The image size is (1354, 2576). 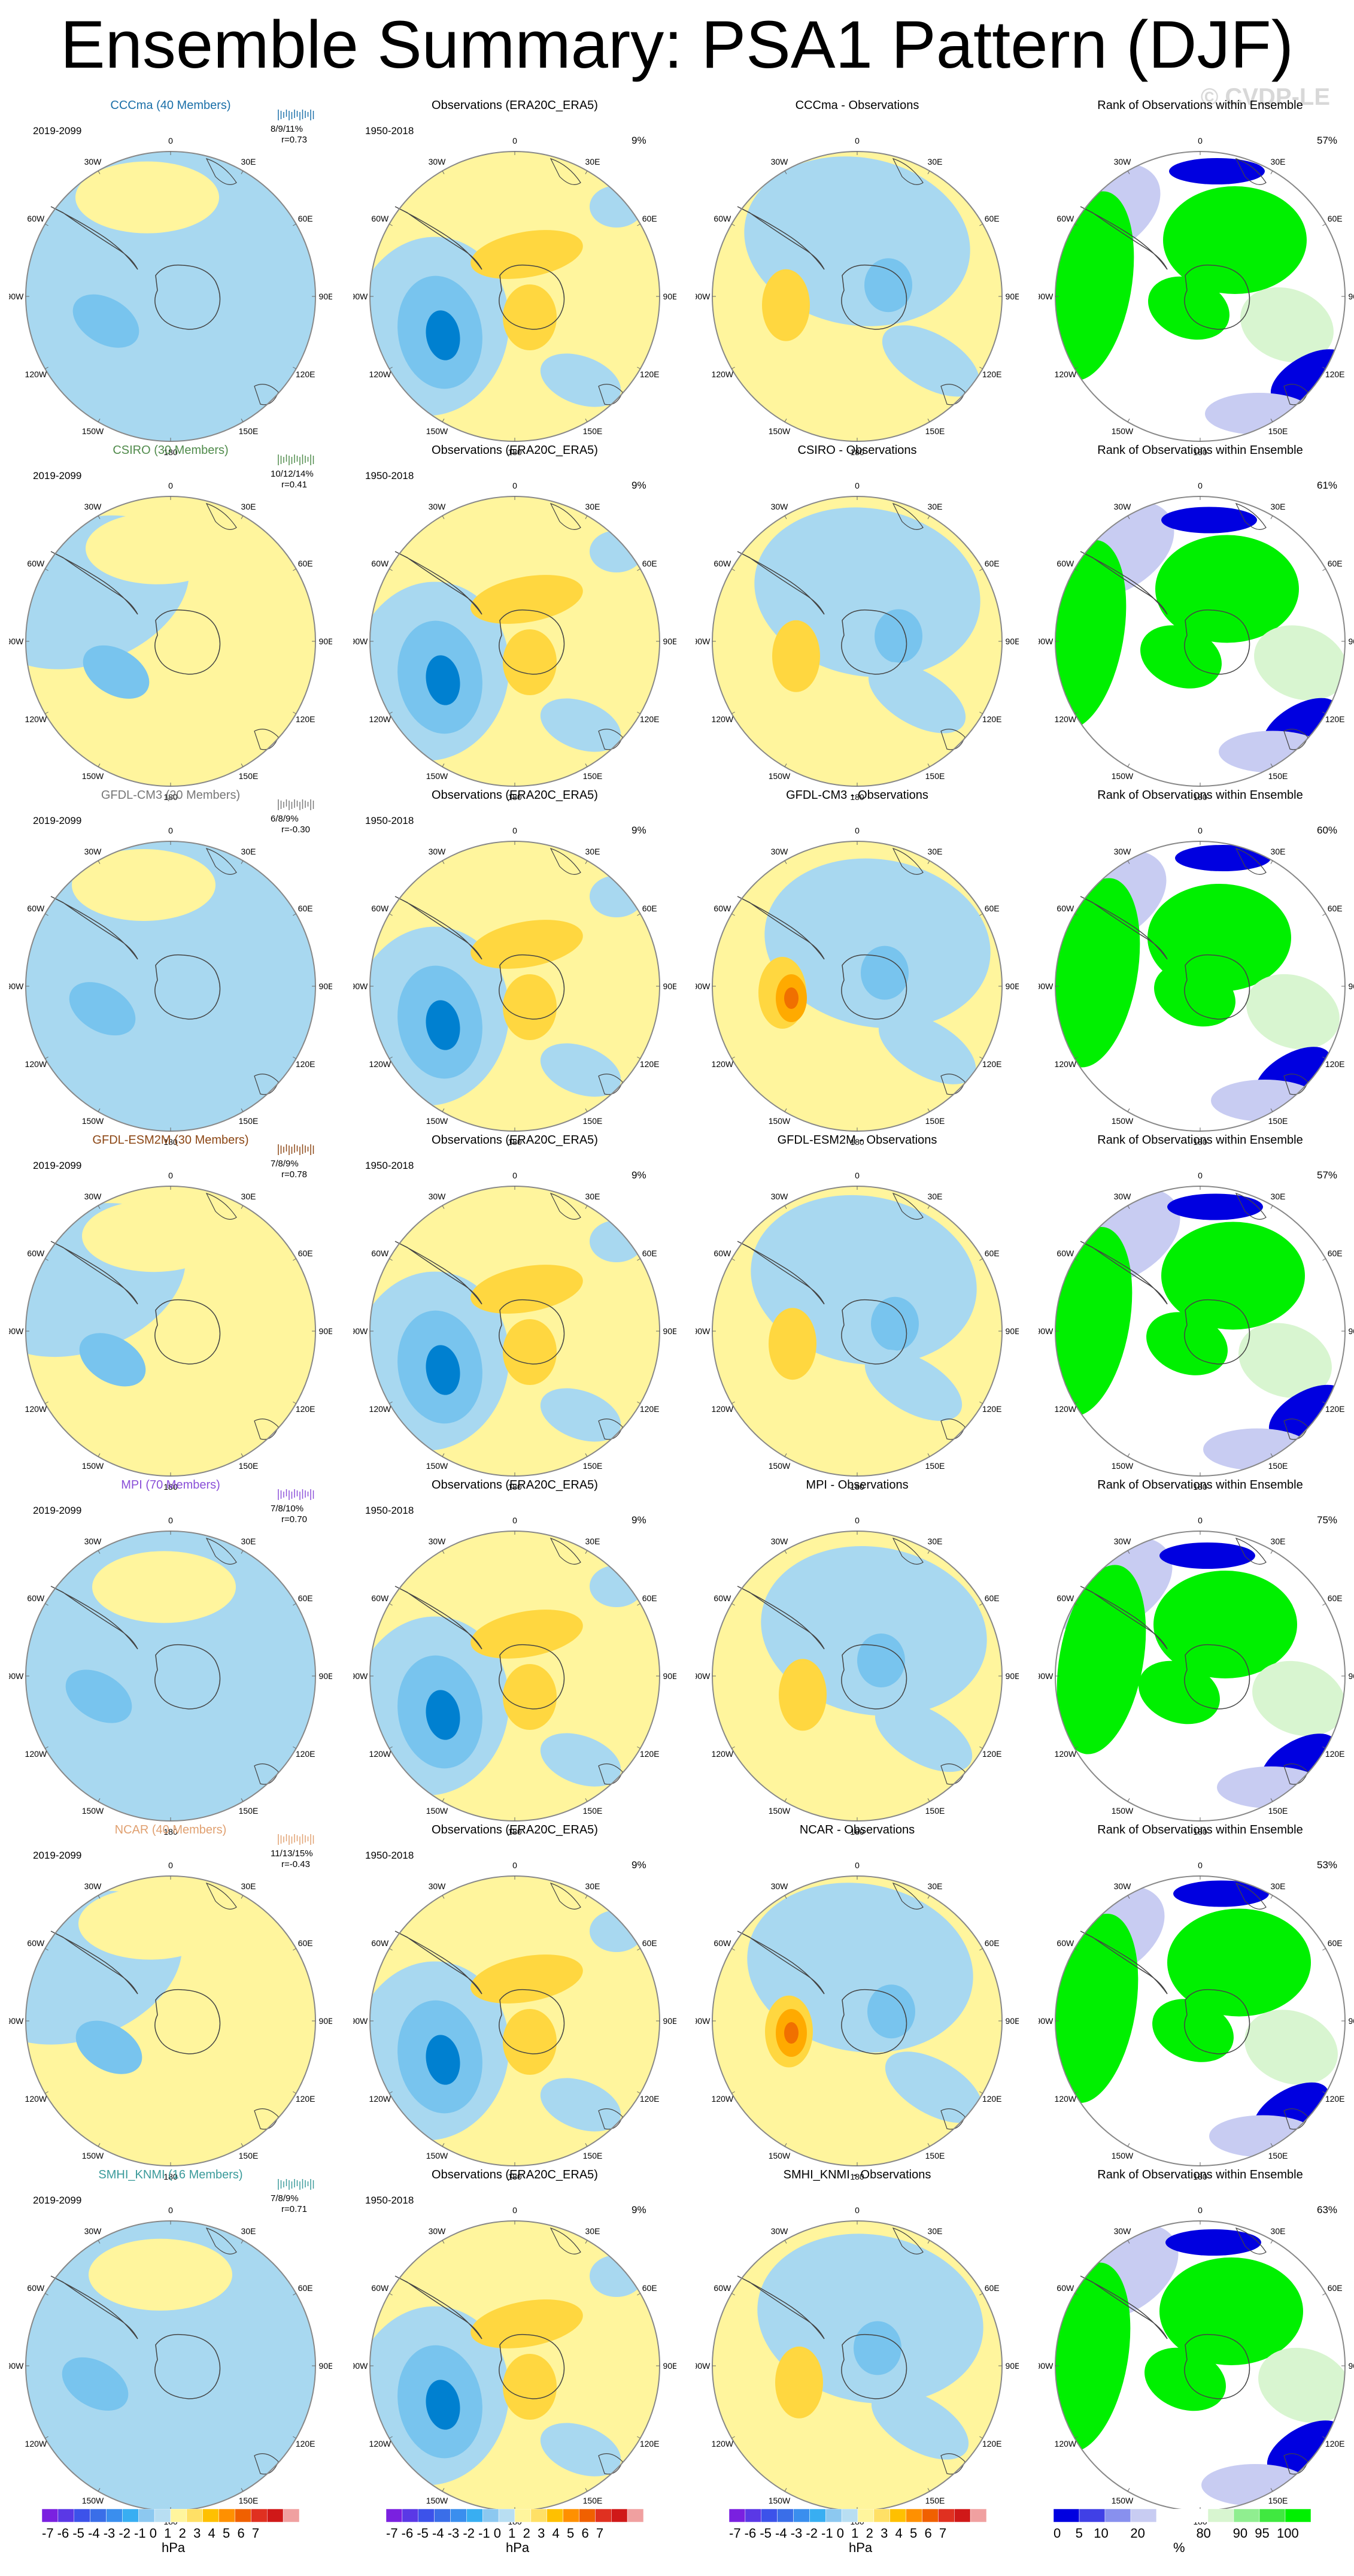 What do you see at coordinates (438, 161) in the screenshot?
I see `longitude-label: 30W` at bounding box center [438, 161].